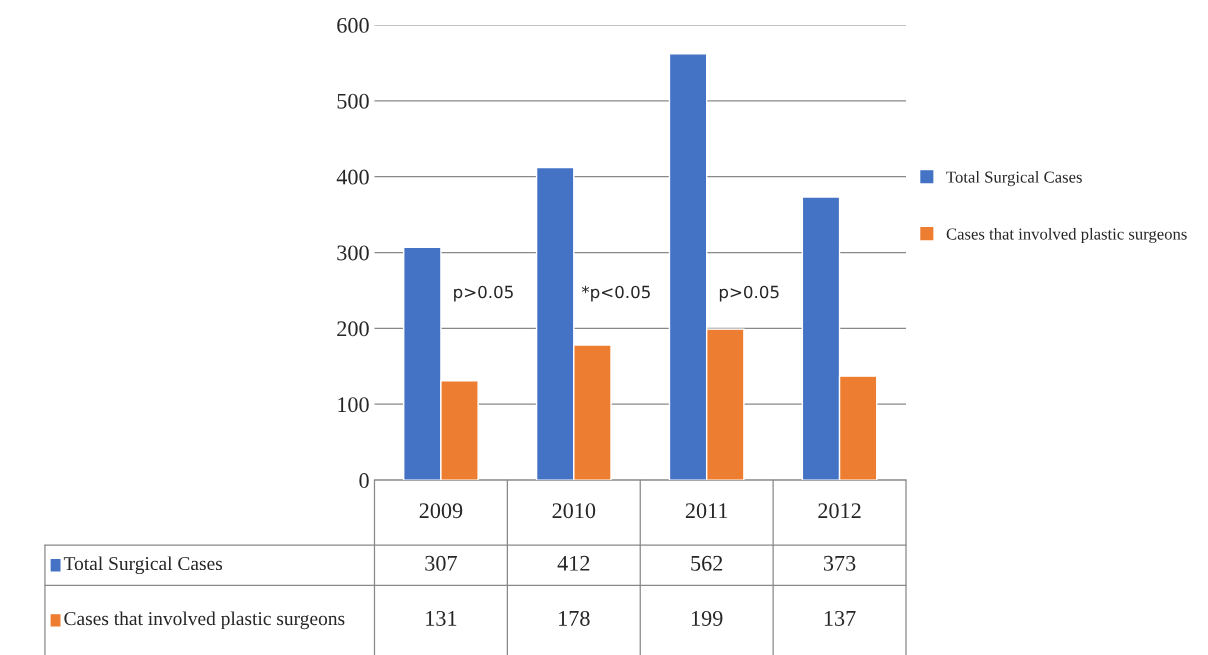 This screenshot has width=1208, height=655. Describe the element at coordinates (839, 511) in the screenshot. I see `x-tick-label: 2012` at that location.